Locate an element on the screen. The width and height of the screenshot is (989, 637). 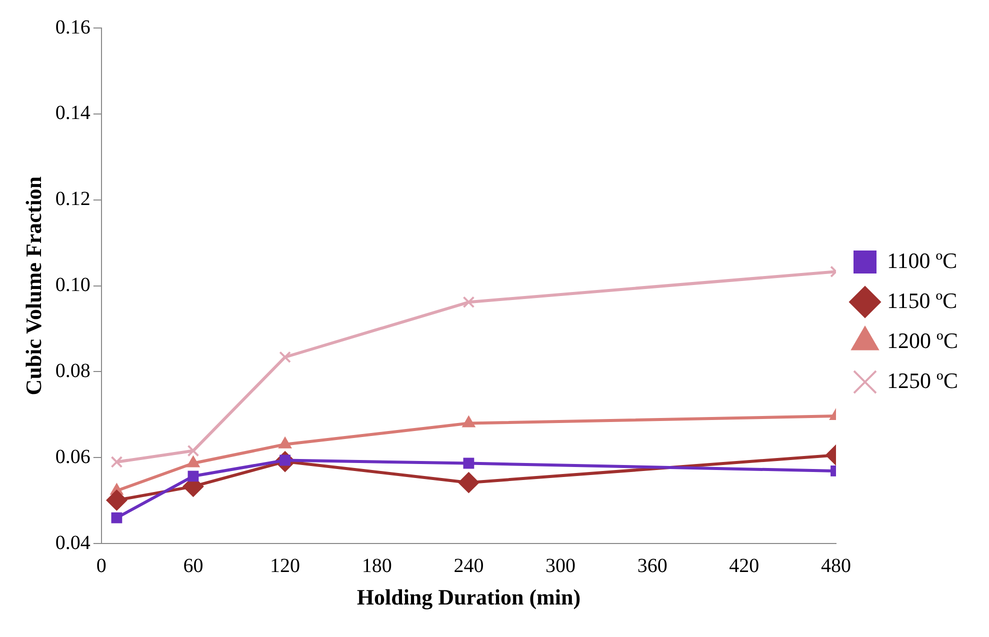
y-tick-label: 0.16 is located at coordinates (72, 27).